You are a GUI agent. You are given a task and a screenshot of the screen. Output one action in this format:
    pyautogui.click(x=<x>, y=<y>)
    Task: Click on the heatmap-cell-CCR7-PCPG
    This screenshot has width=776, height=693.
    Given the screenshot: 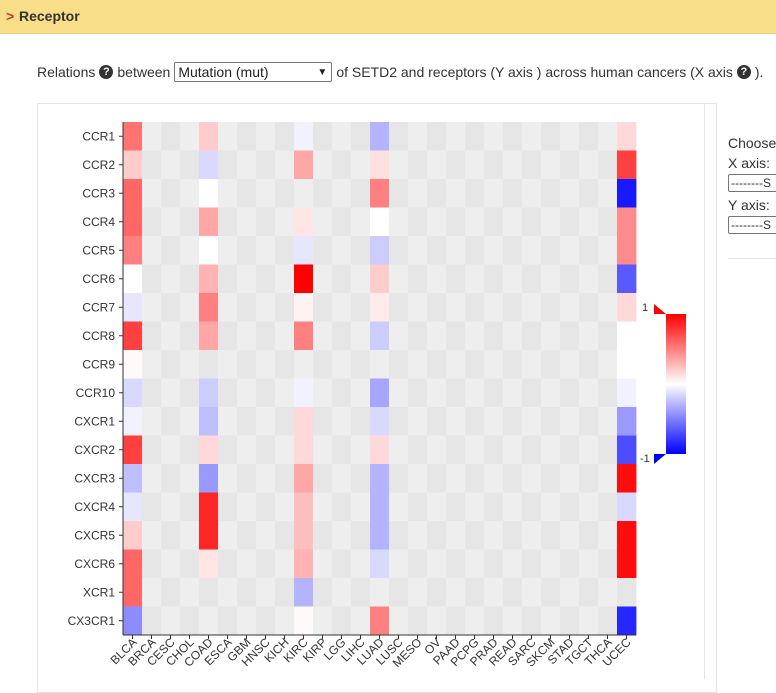 What is the action you would take?
    pyautogui.click(x=475, y=307)
    